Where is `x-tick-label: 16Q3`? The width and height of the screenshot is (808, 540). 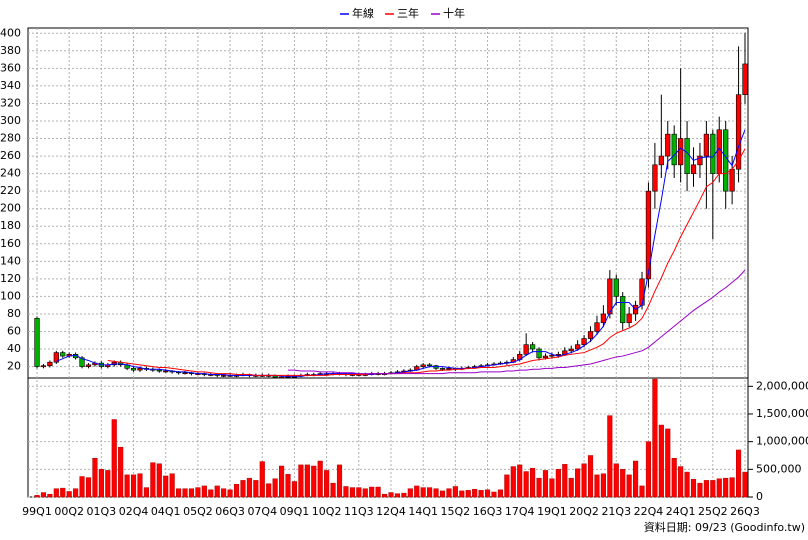
x-tick-label: 16Q3 is located at coordinates (488, 511).